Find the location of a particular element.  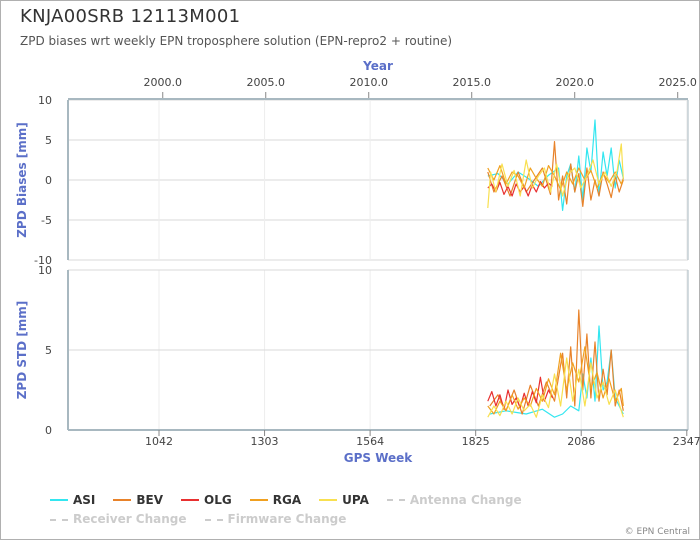

top-y-tick-label: 10 is located at coordinates (45, 100).